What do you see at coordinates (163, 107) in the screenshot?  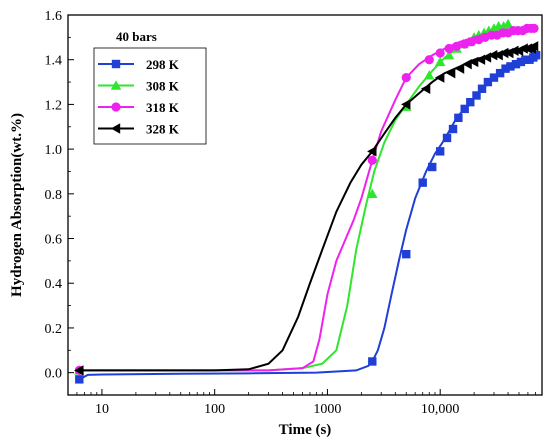 I see `legend-label-318-k: 318 K` at bounding box center [163, 107].